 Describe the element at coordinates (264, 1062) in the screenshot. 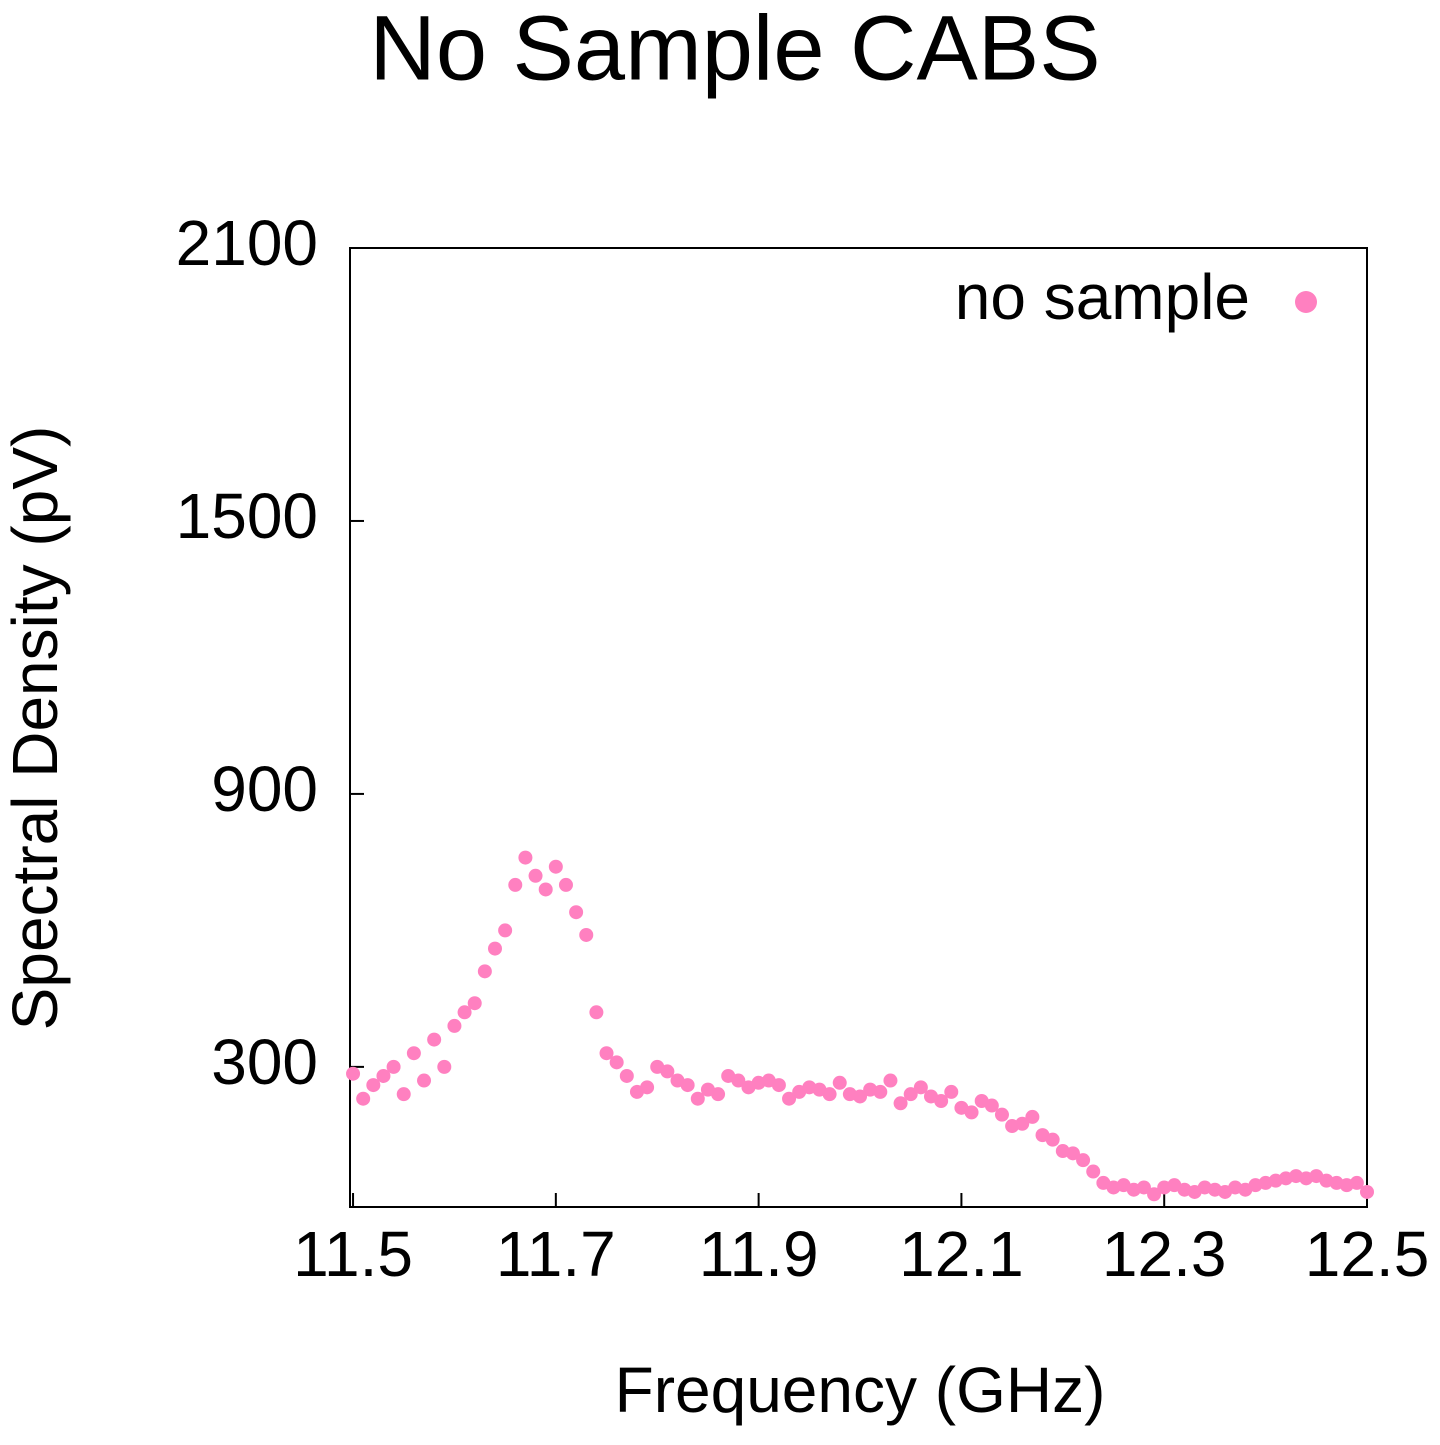

I see `y-tick-label: 300` at that location.